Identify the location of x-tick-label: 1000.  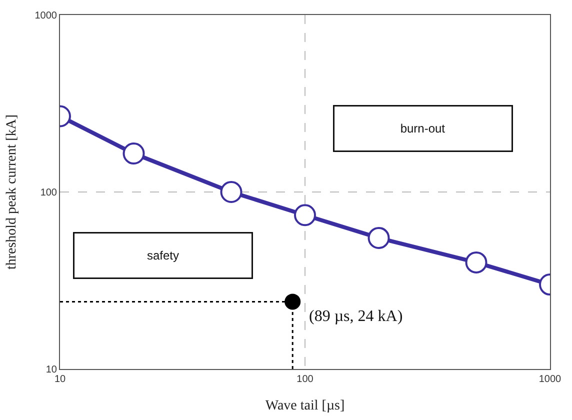
(550, 379).